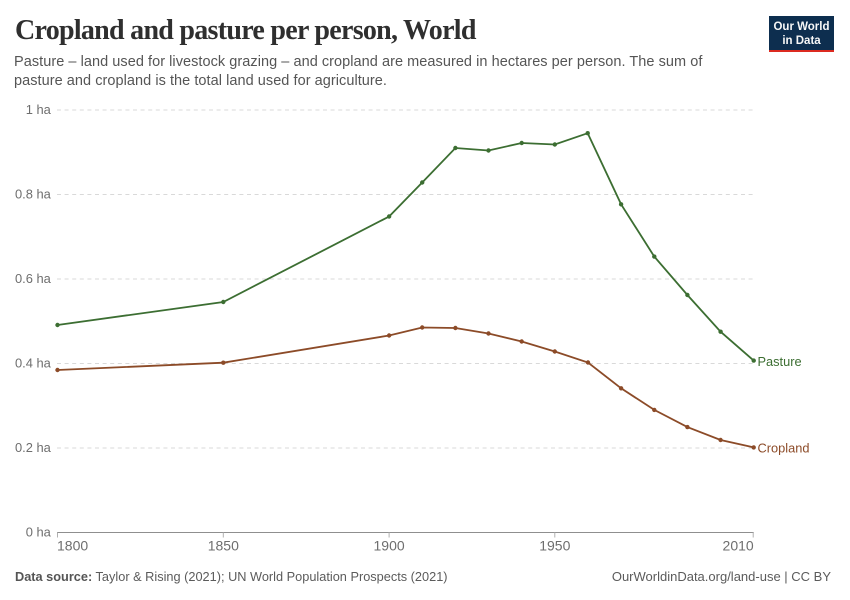 This screenshot has width=850, height=600. Describe the element at coordinates (72, 546) in the screenshot. I see `svg-text: 1800` at that location.